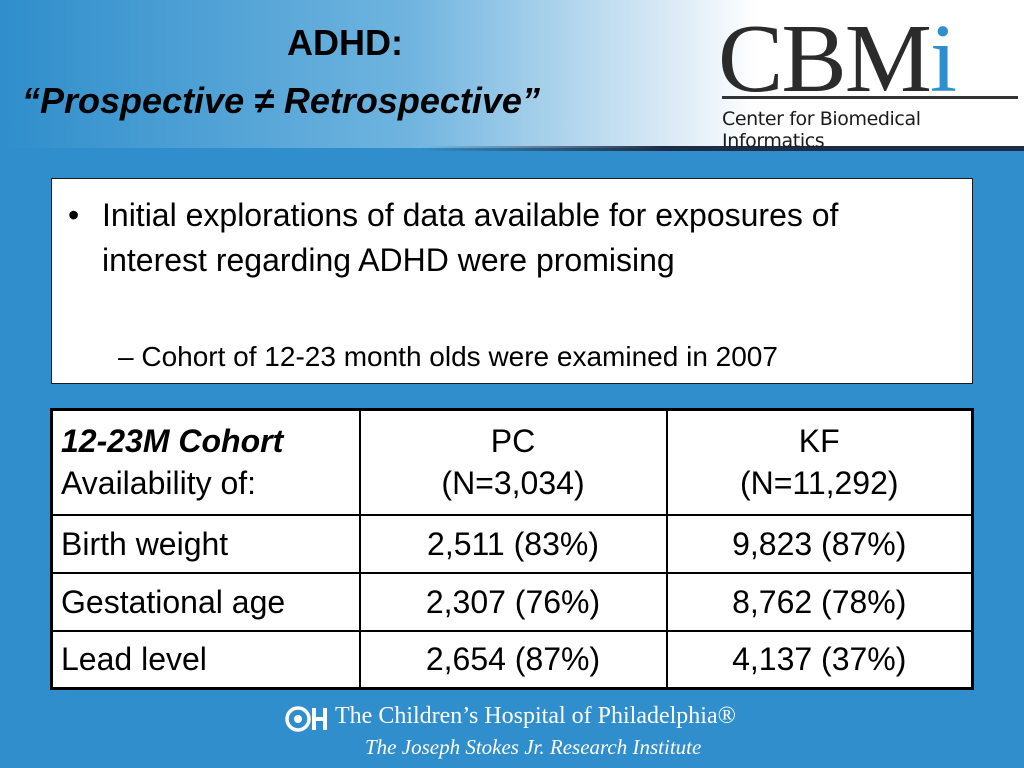 The width and height of the screenshot is (1024, 768). What do you see at coordinates (205, 601) in the screenshot?
I see `row-label: Gestational age` at bounding box center [205, 601].